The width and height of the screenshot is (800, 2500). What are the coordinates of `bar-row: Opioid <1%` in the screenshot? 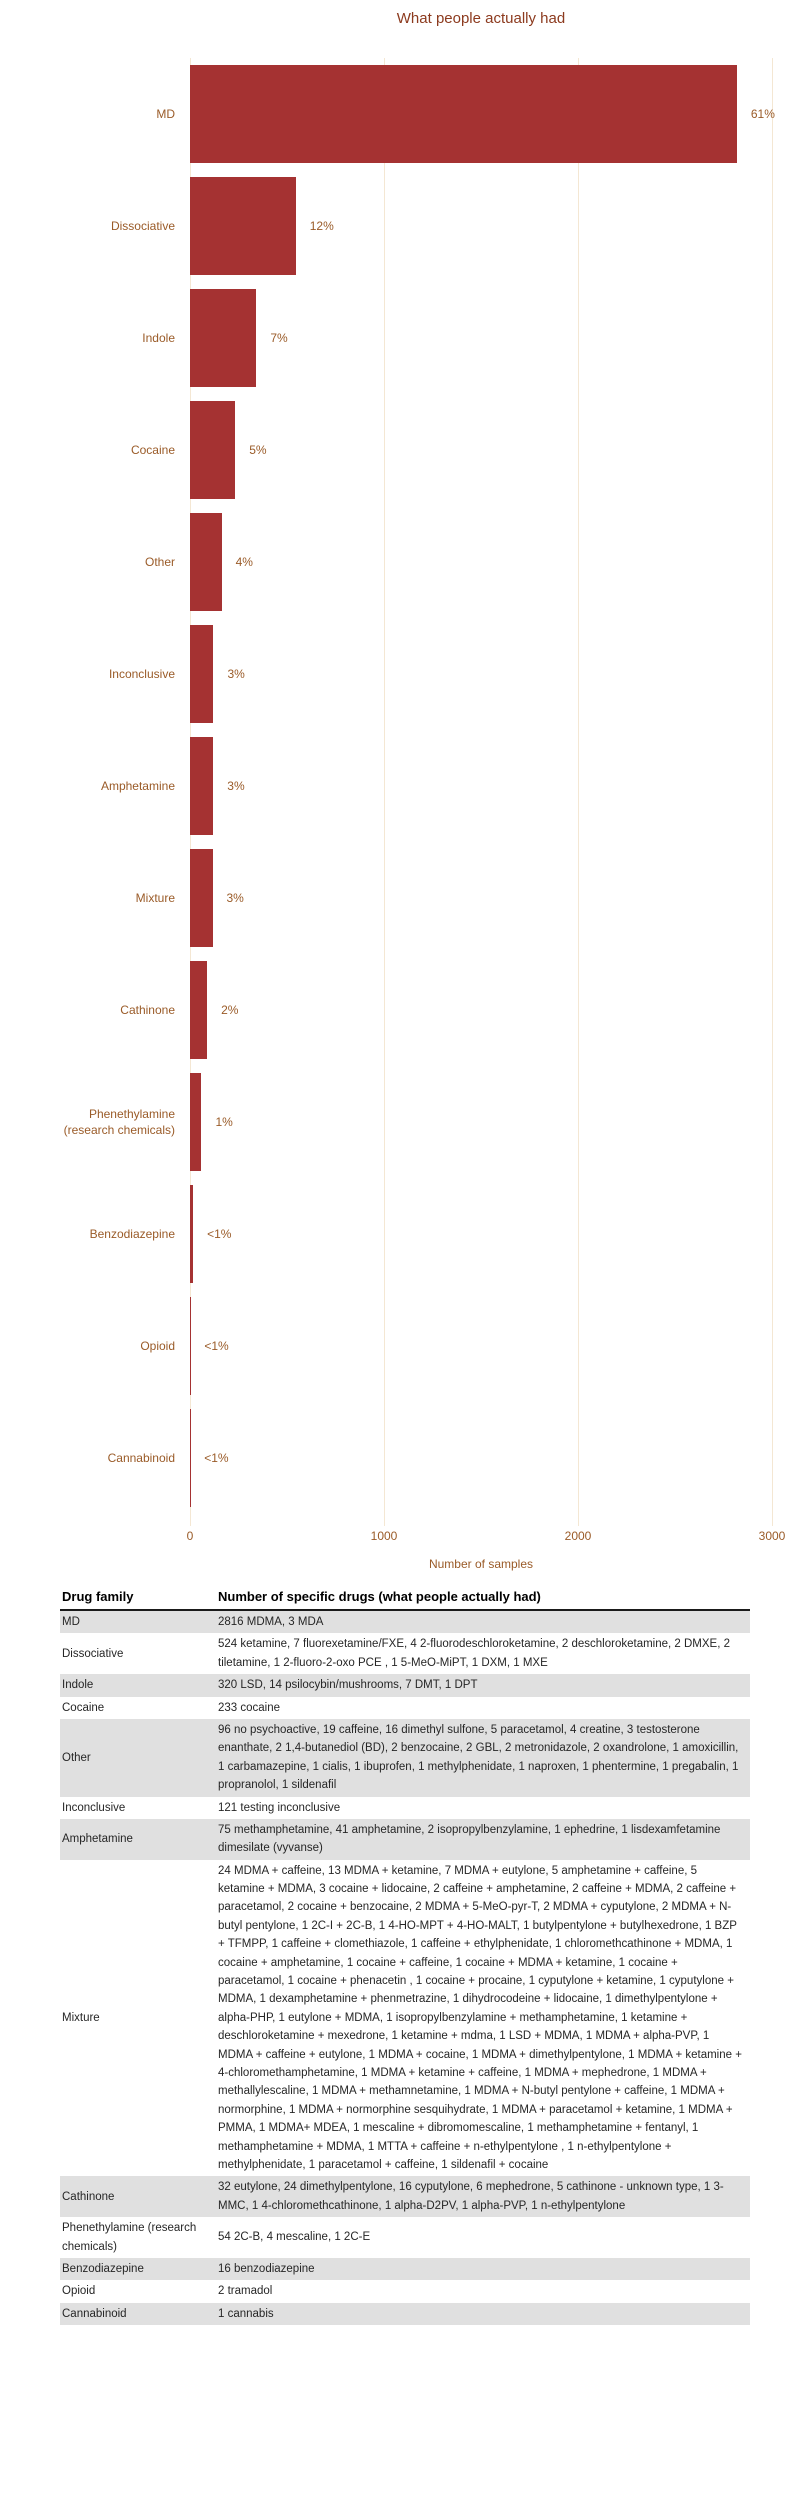 It's located at (456, 1346).